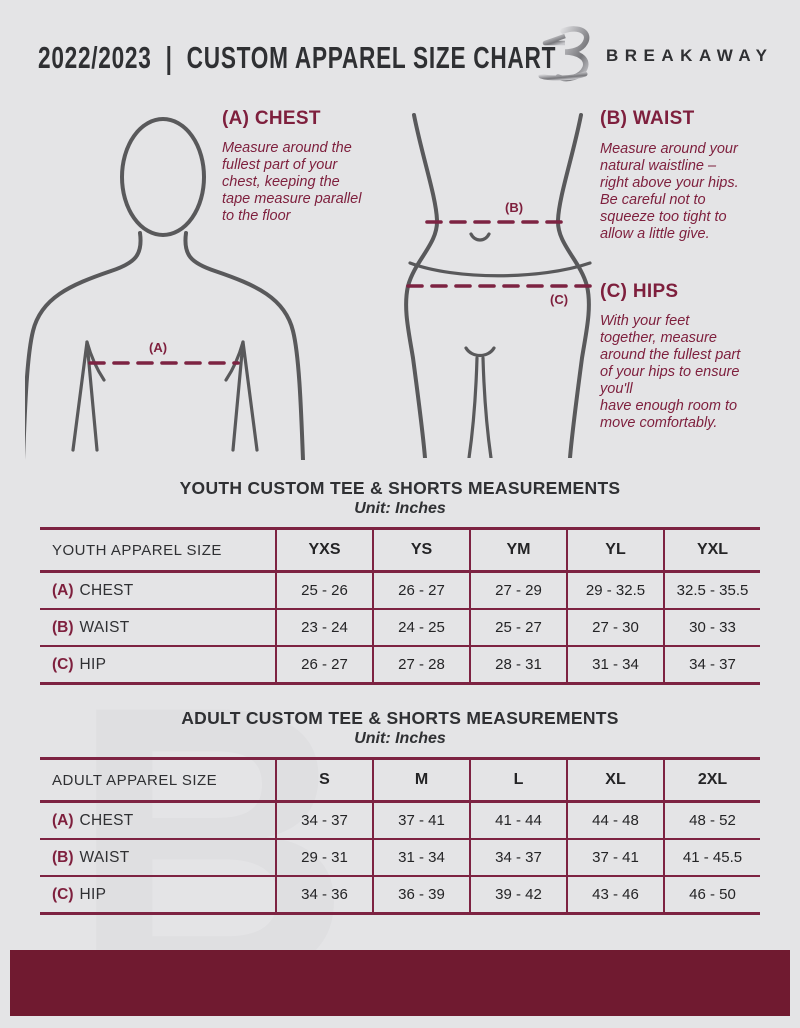  What do you see at coordinates (517, 550) in the screenshot?
I see `column-header: YM` at bounding box center [517, 550].